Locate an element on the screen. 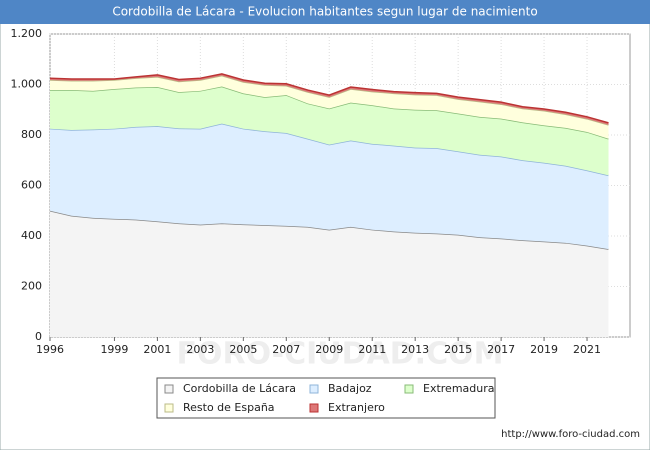 Image resolution: width=650 pixels, height=450 pixels. x-tick-label: 2013 is located at coordinates (415, 349).